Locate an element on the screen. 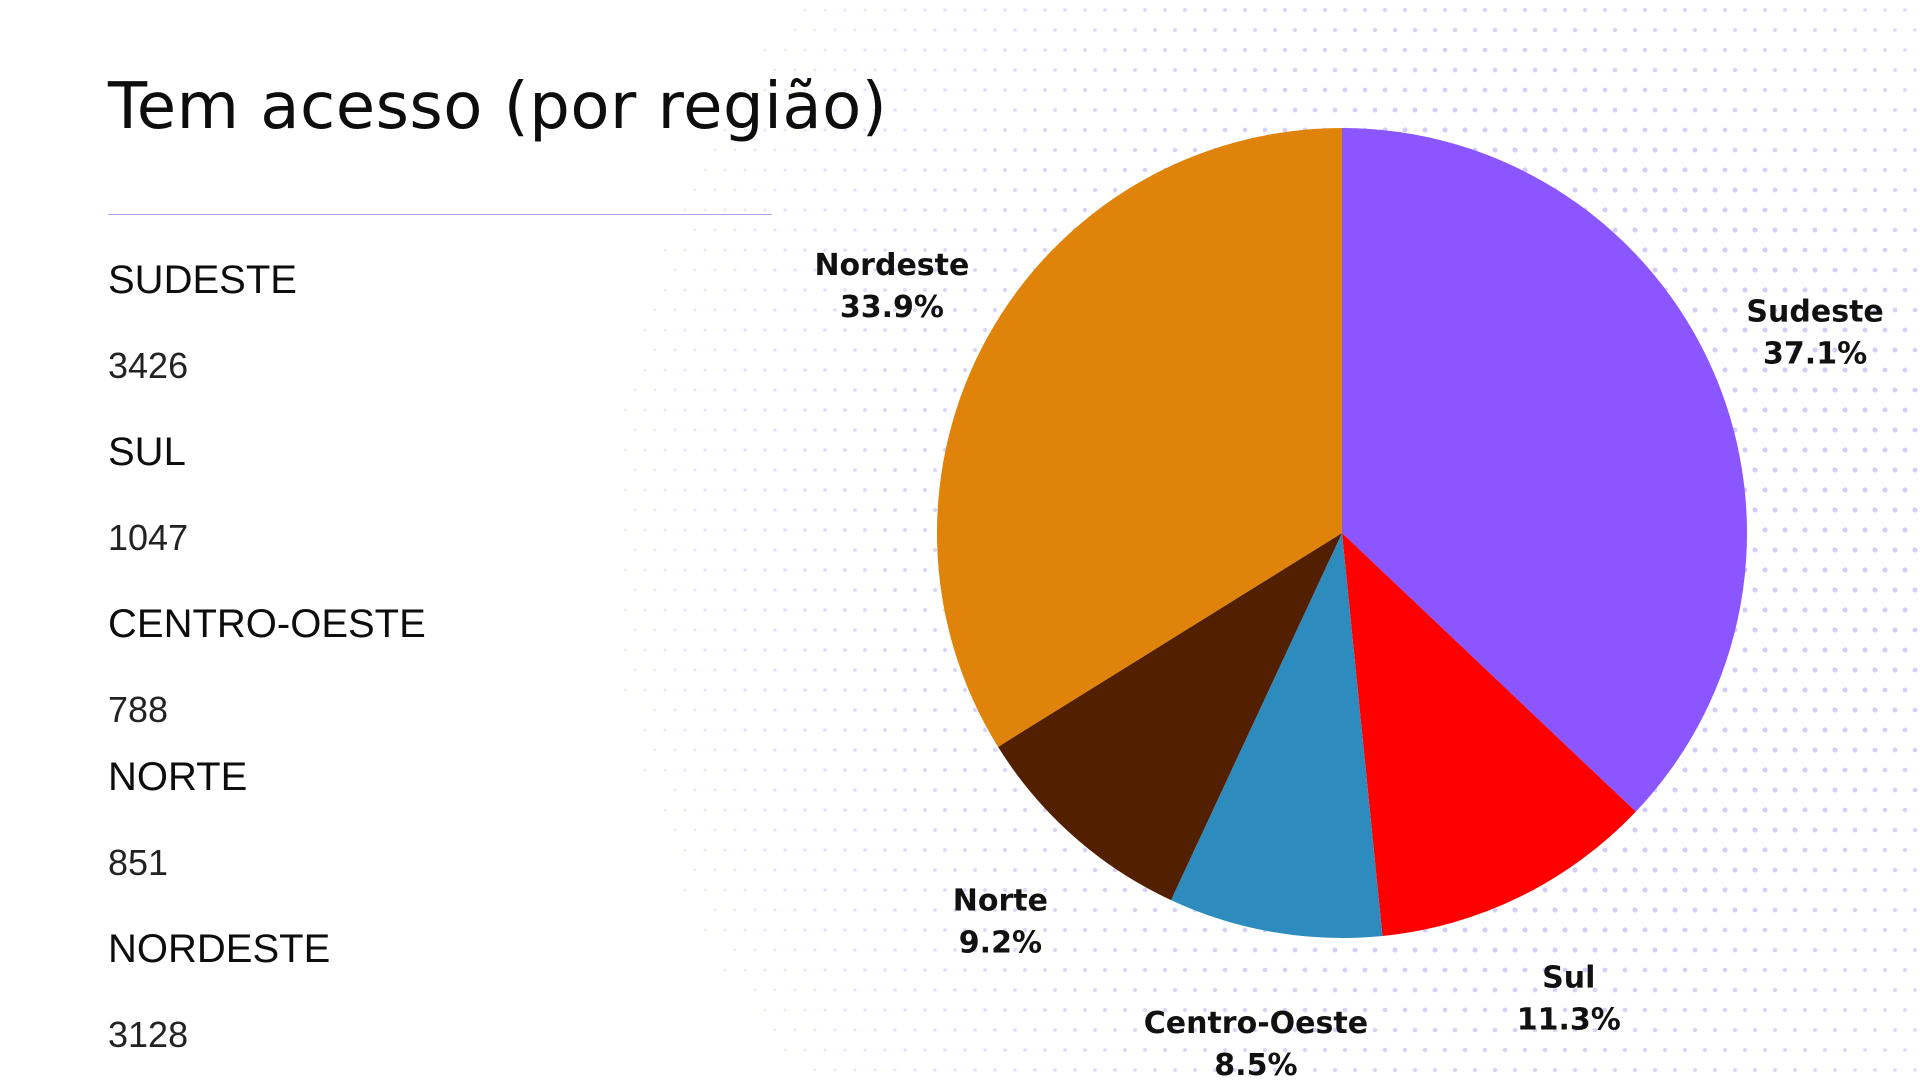 Image resolution: width=1920 pixels, height=1080 pixels. pie-label-name-norte: Norte is located at coordinates (1000, 900).